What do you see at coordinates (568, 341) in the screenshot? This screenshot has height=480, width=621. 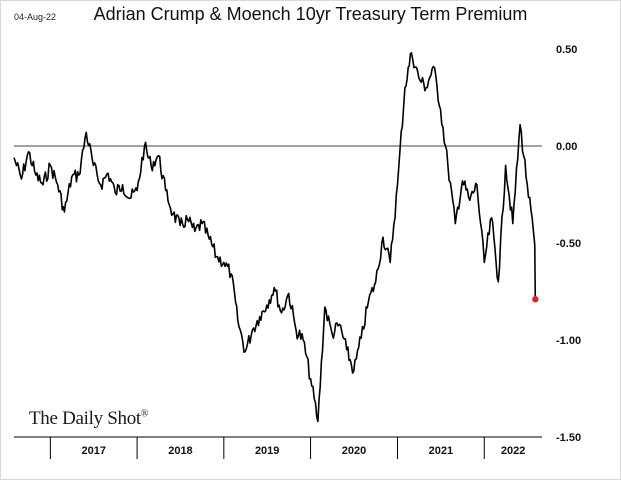 I see `y-tick-label: -1.00` at bounding box center [568, 341].